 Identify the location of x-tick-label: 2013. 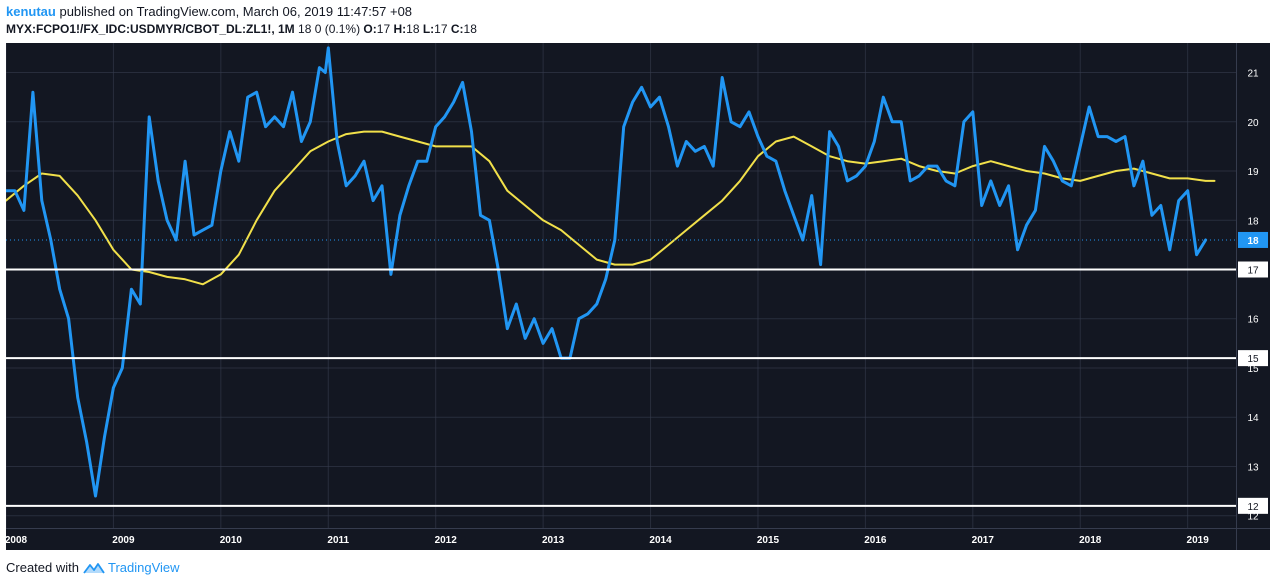
(553, 540).